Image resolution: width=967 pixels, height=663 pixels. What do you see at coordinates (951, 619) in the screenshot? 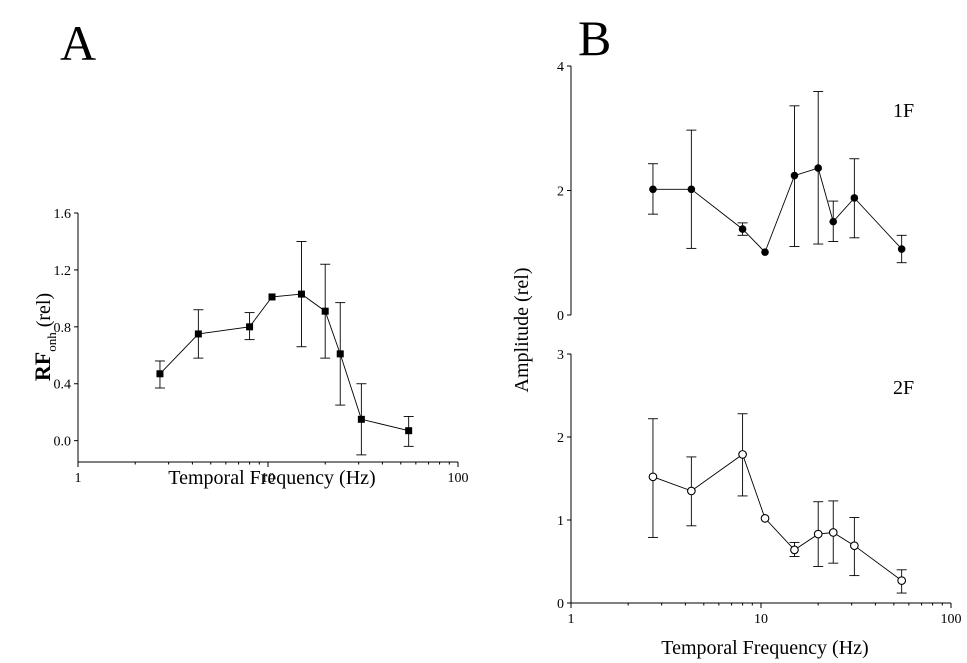
I see `panel-b2-x-tick-label: 100` at bounding box center [951, 619].